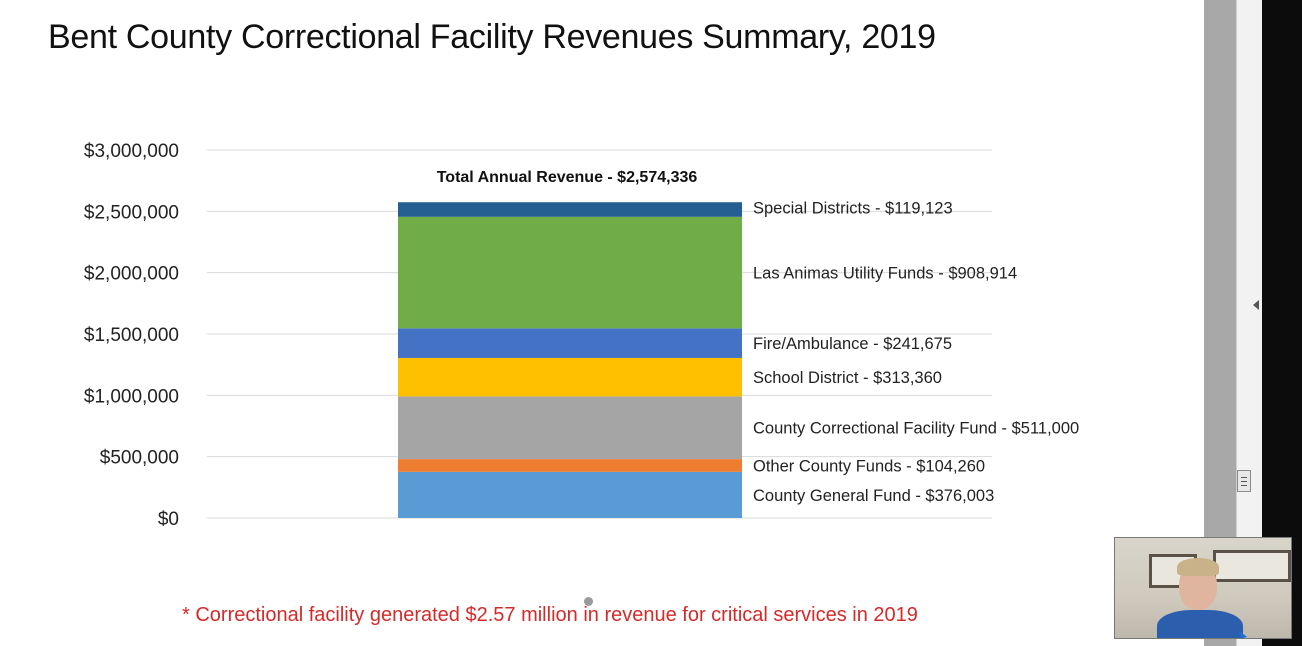 The height and width of the screenshot is (646, 1302). Describe the element at coordinates (1252, 566) in the screenshot. I see `wall-picture` at that location.